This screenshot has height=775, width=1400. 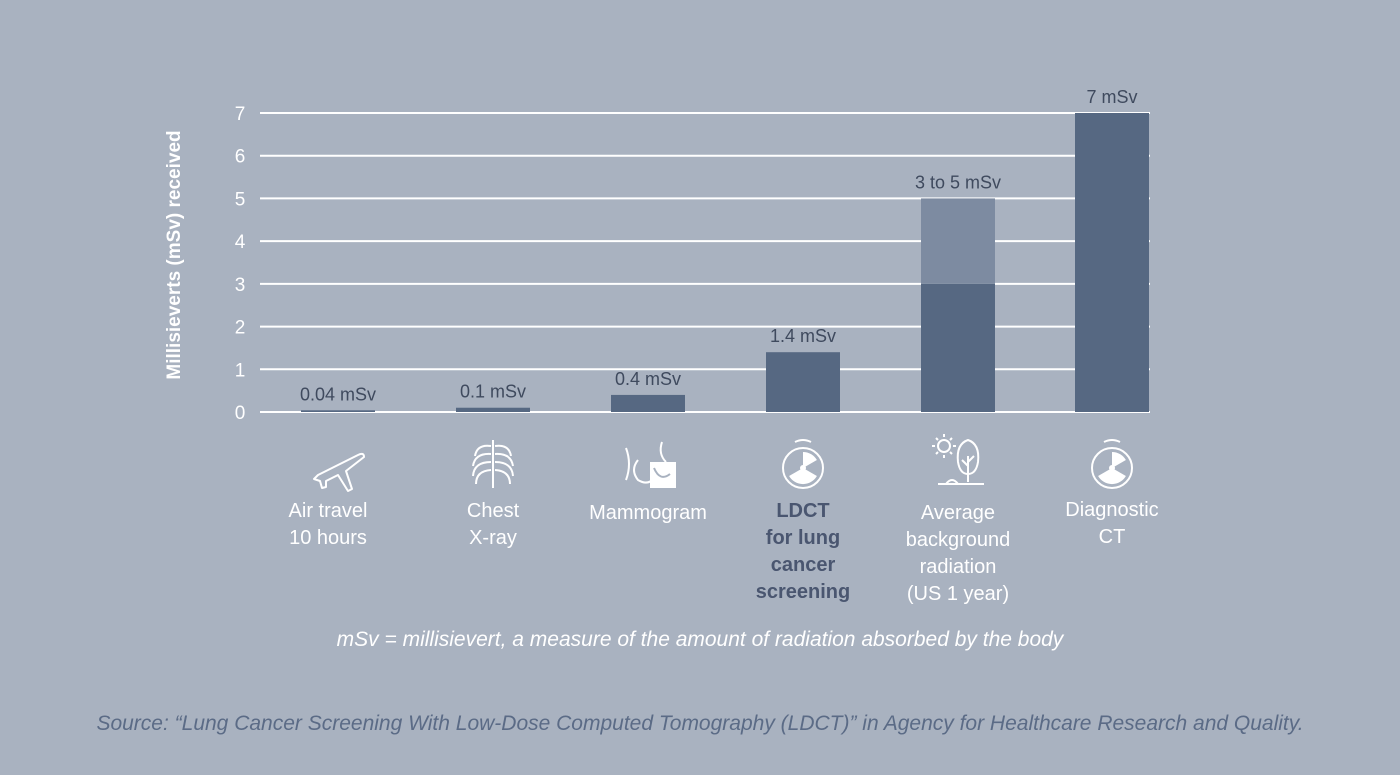 What do you see at coordinates (328, 511) in the screenshot?
I see `category-label-line: Air travel` at bounding box center [328, 511].